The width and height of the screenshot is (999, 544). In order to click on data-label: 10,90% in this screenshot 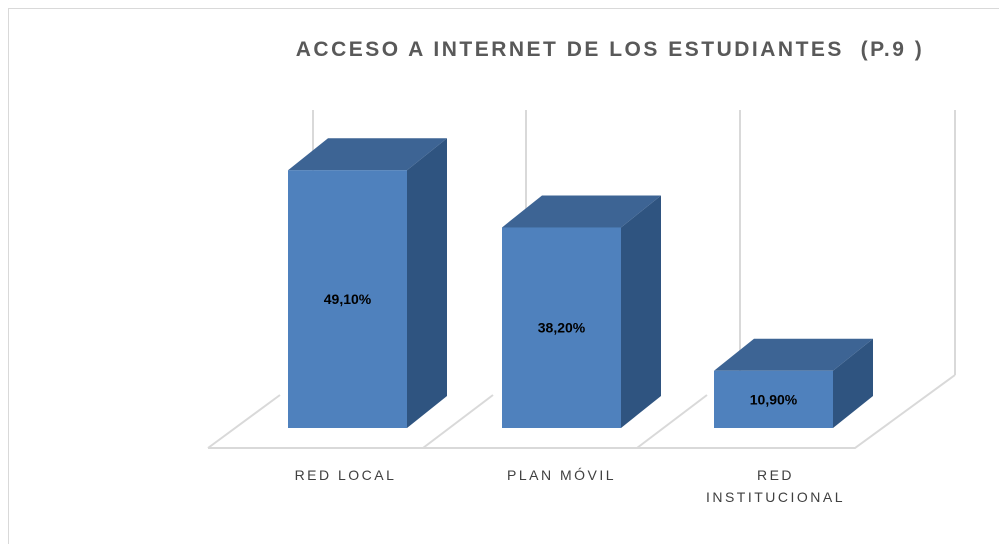, I will do `click(774, 399)`.